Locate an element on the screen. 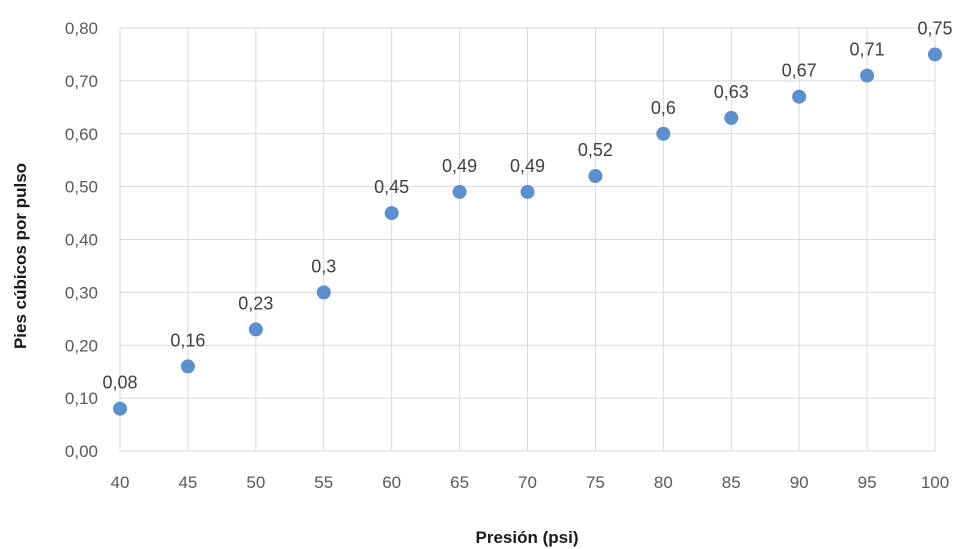 This screenshot has width=956, height=549. data-label: 0,71 is located at coordinates (867, 50).